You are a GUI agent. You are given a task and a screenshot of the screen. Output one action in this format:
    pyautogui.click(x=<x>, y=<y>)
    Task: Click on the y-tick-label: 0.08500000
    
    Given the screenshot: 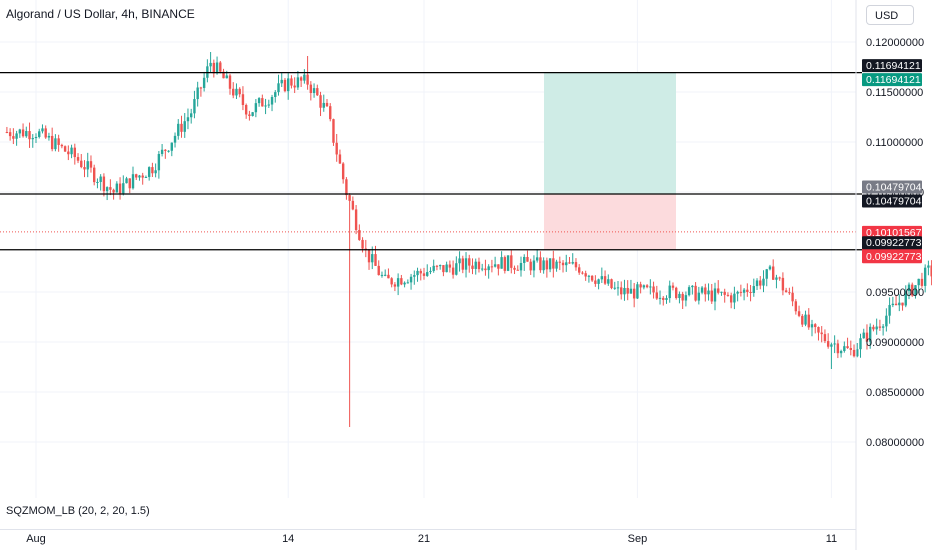 What is the action you would take?
    pyautogui.click(x=895, y=393)
    